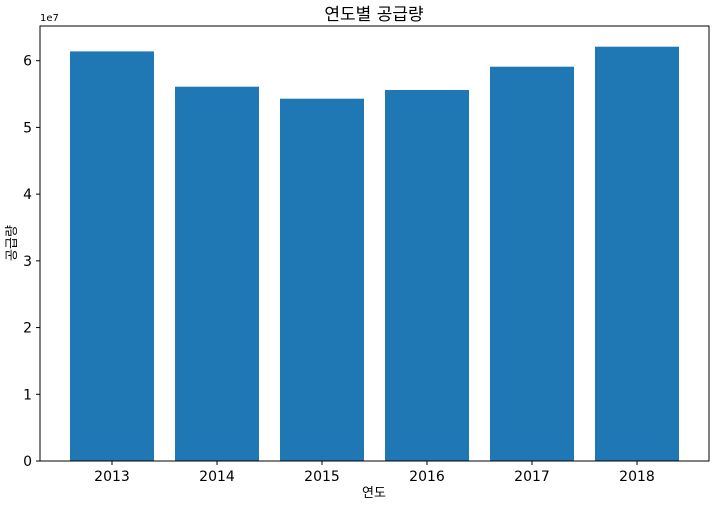  Describe the element at coordinates (374, 15) in the screenshot. I see `chart-title: 연도별 공급량` at that location.